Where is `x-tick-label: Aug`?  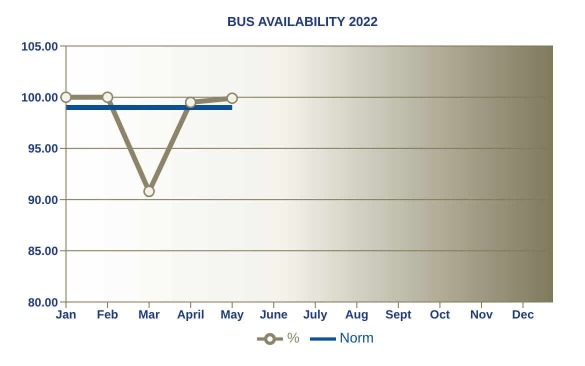 x-tick-label: Aug is located at coordinates (356, 315).